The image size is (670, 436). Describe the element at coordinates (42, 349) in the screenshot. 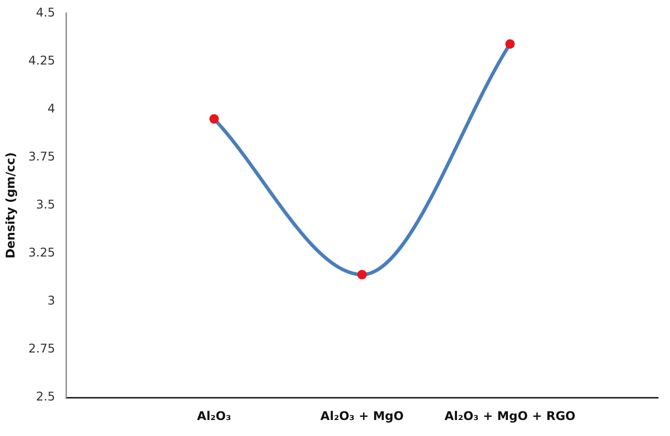

I see `y-tick-label: 2.75` at that location.